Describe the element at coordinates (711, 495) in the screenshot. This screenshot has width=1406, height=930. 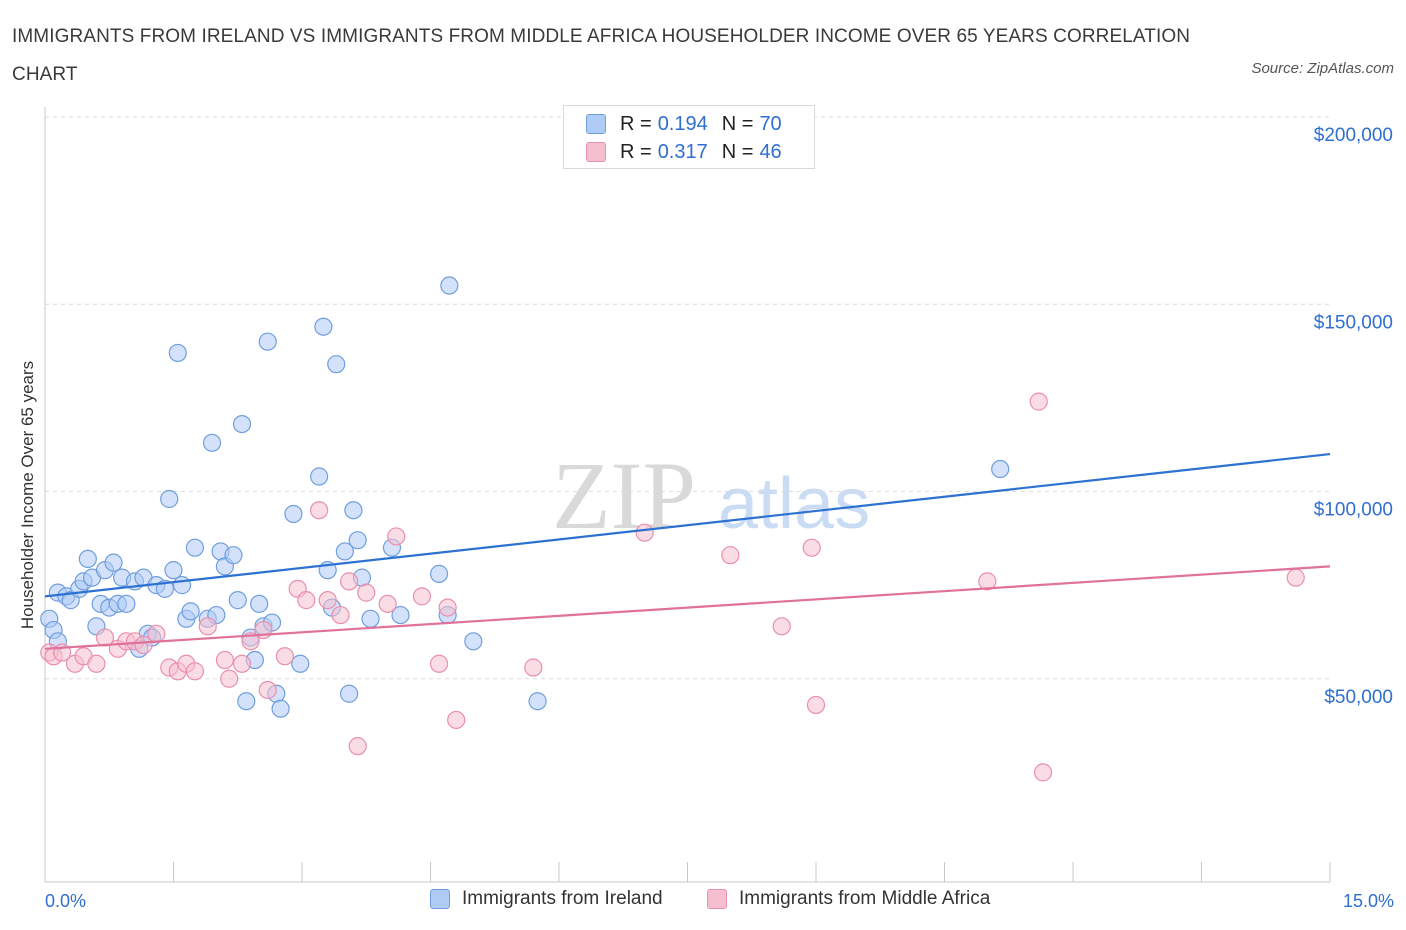
I see `watermark: ZIP atlas` at that location.